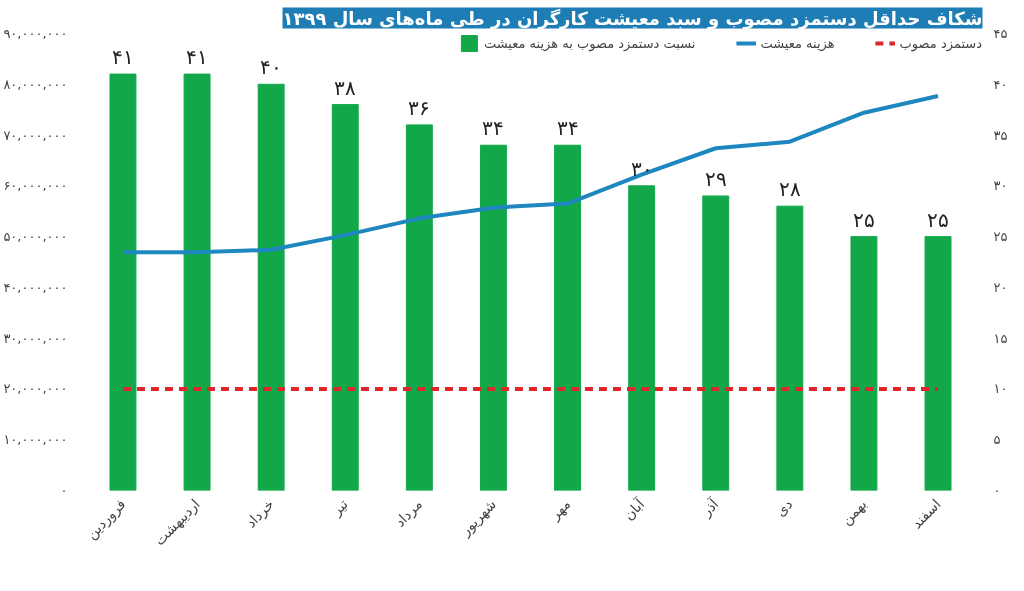  What do you see at coordinates (339, 507) in the screenshot?
I see `x-tick-label: تیر` at bounding box center [339, 507].